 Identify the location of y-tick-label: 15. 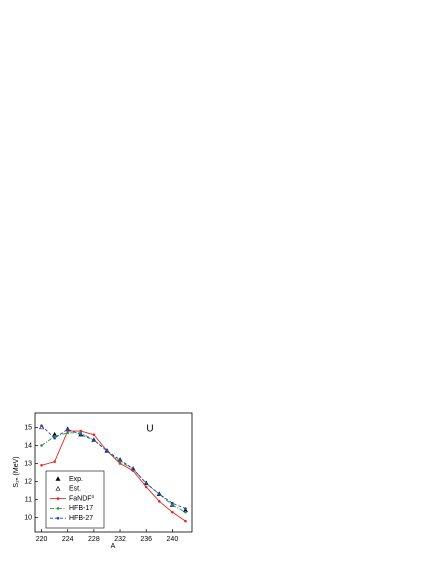
(28, 427).